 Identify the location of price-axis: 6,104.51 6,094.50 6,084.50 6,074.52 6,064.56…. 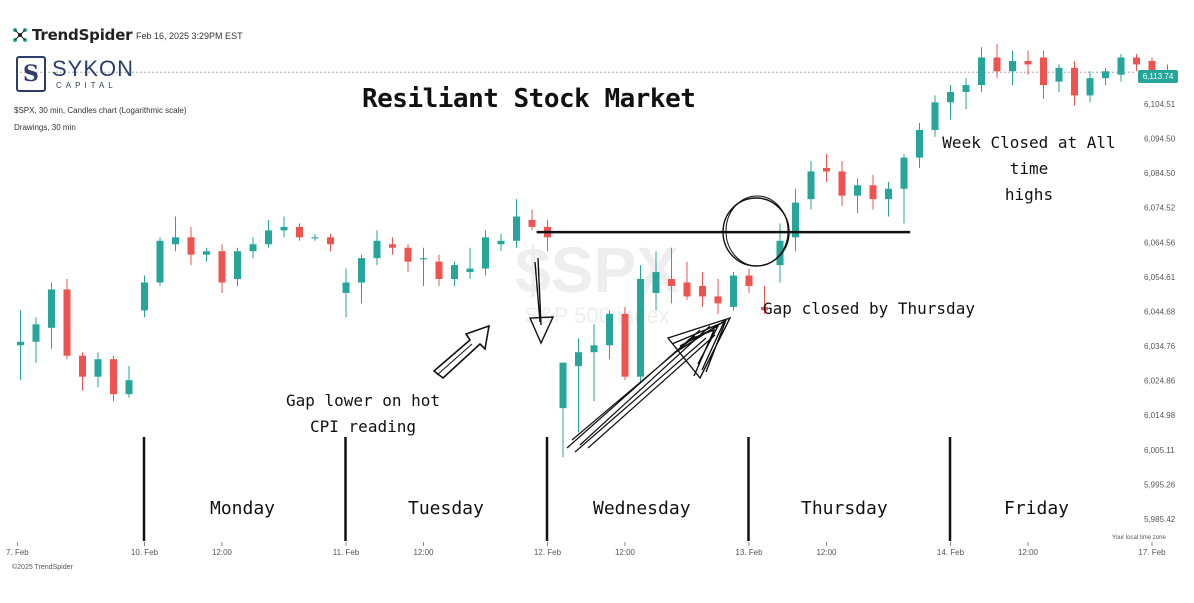
(1160, 312).